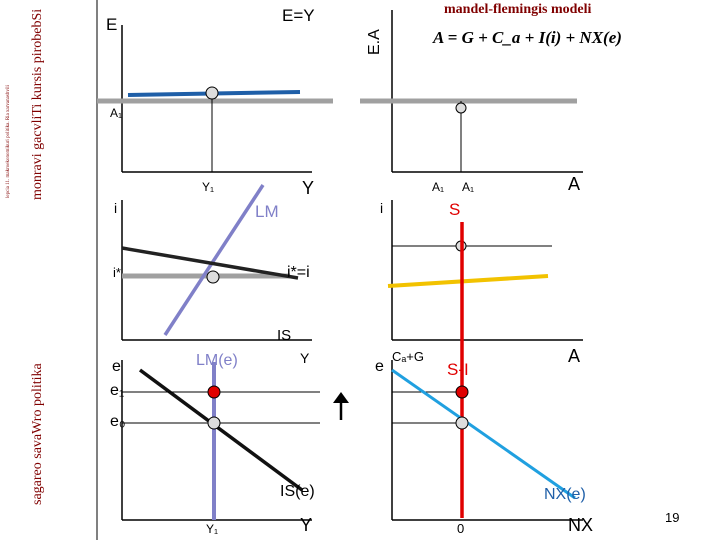  Describe the element at coordinates (37, 434) in the screenshot. I see `sidebar-subtitle: sagareo savaWro politika` at that location.